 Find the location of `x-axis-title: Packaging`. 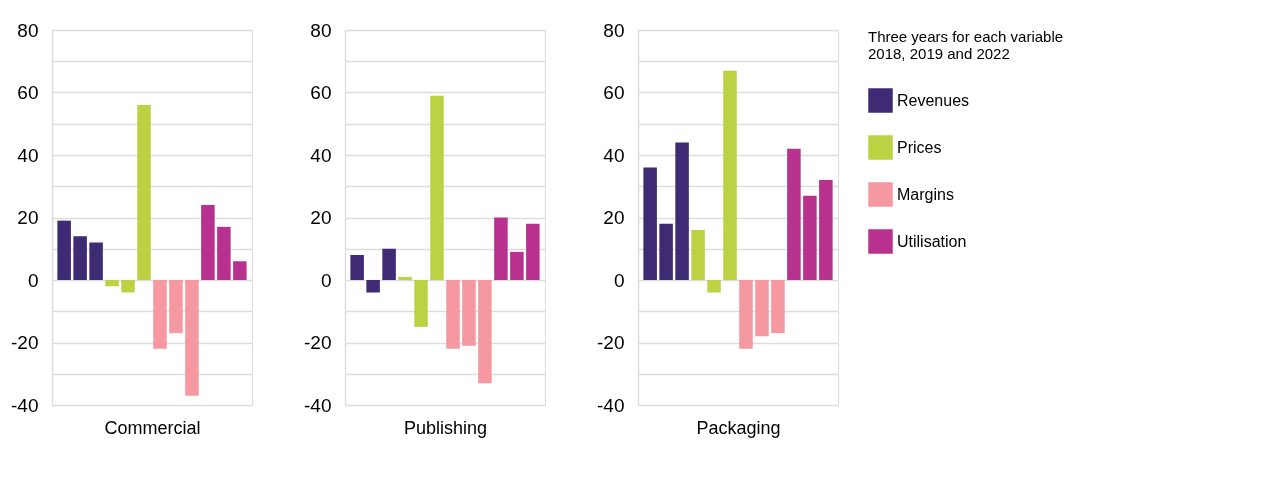

x-axis-title: Packaging is located at coordinates (738, 427).